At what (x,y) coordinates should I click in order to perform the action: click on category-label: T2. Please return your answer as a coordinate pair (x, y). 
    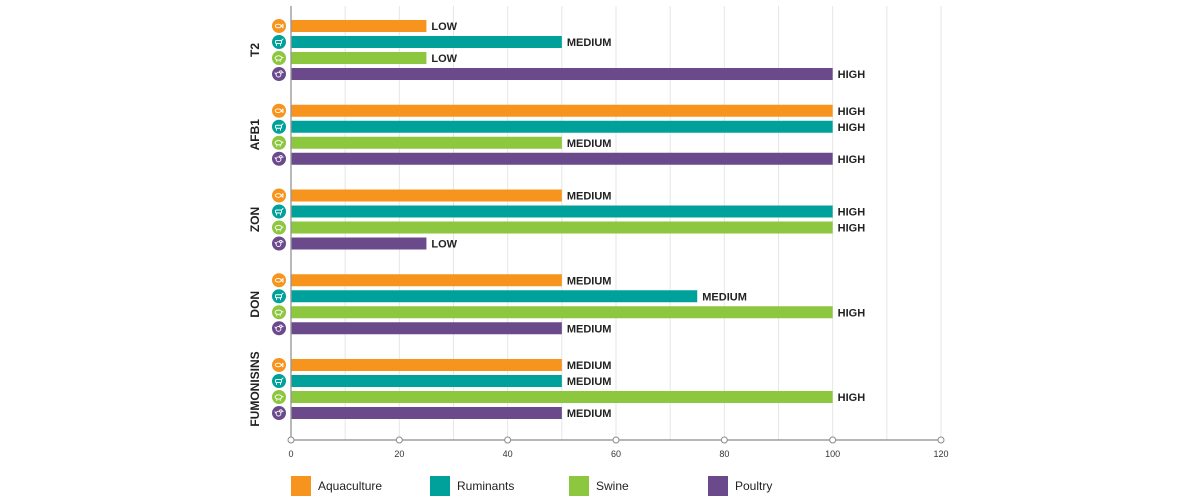
    Looking at the image, I should click on (255, 50).